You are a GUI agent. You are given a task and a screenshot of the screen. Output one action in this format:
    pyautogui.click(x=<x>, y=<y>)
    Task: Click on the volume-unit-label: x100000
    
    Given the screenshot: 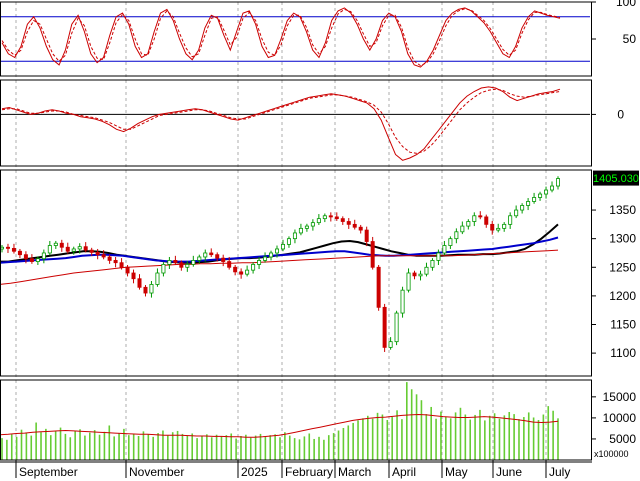 What is the action you would take?
    pyautogui.click(x=611, y=454)
    